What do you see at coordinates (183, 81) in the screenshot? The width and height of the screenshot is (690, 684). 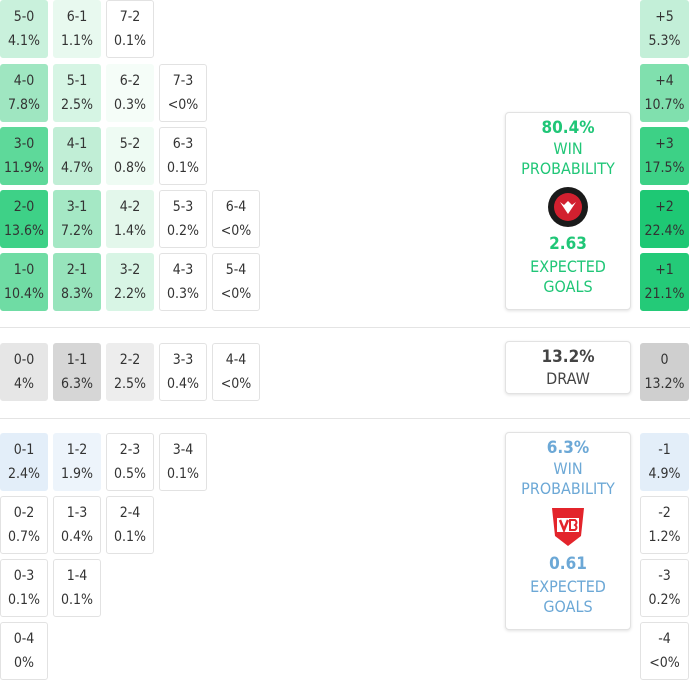 I see `score: 7-3` at bounding box center [183, 81].